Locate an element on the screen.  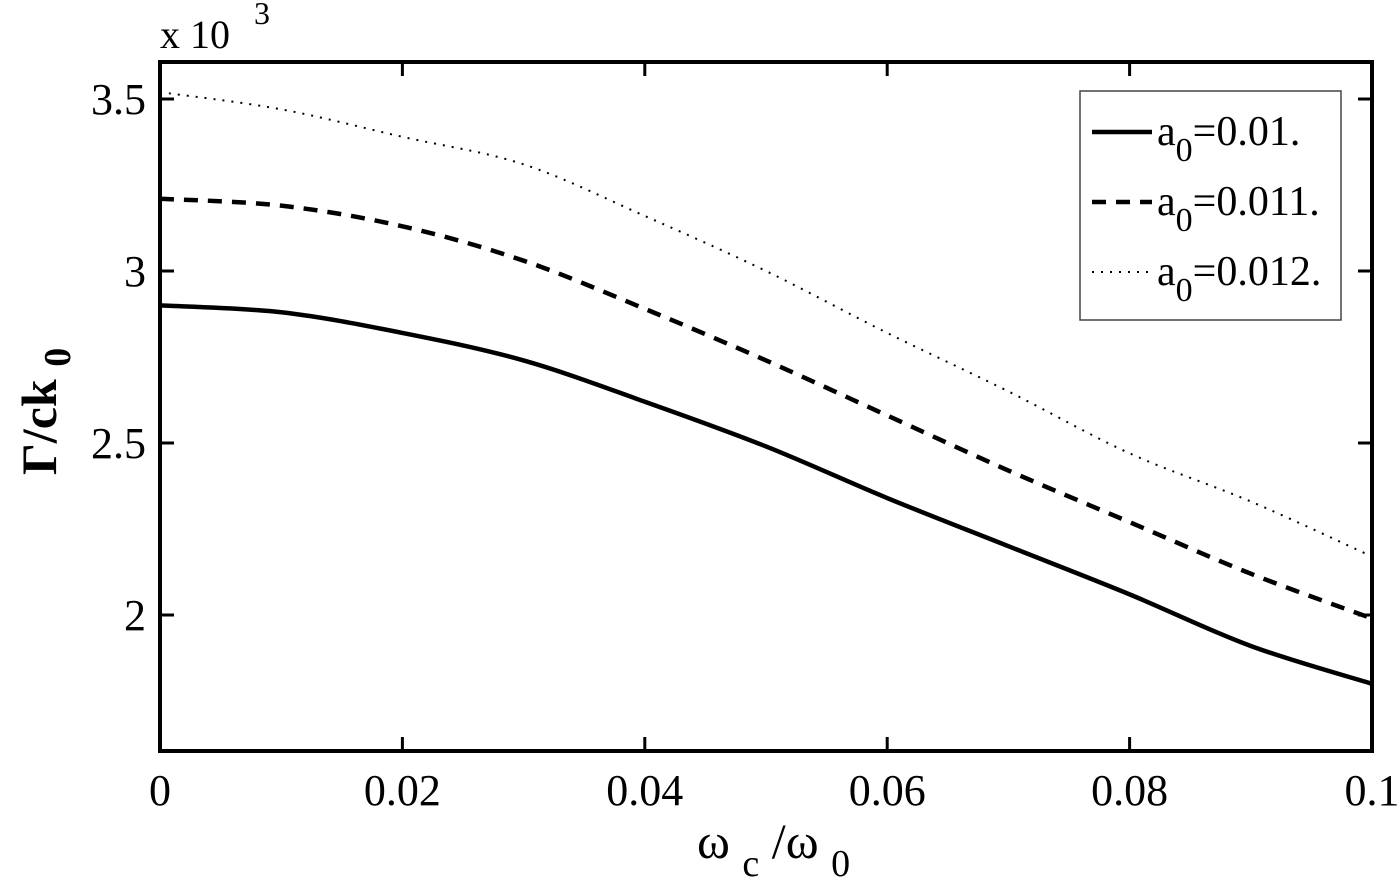
legend-label: a0=0.012. is located at coordinates (1239, 279).